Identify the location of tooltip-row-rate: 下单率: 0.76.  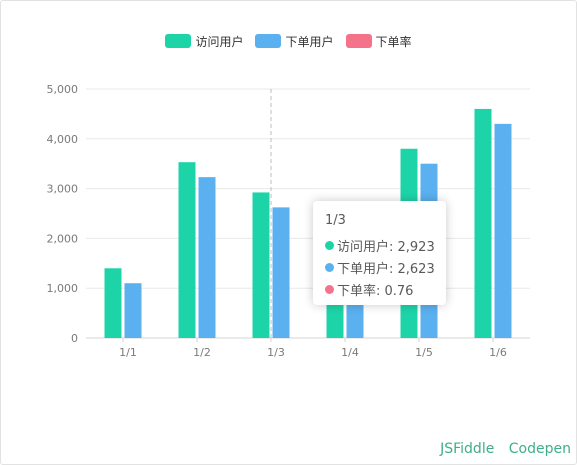
(385, 289).